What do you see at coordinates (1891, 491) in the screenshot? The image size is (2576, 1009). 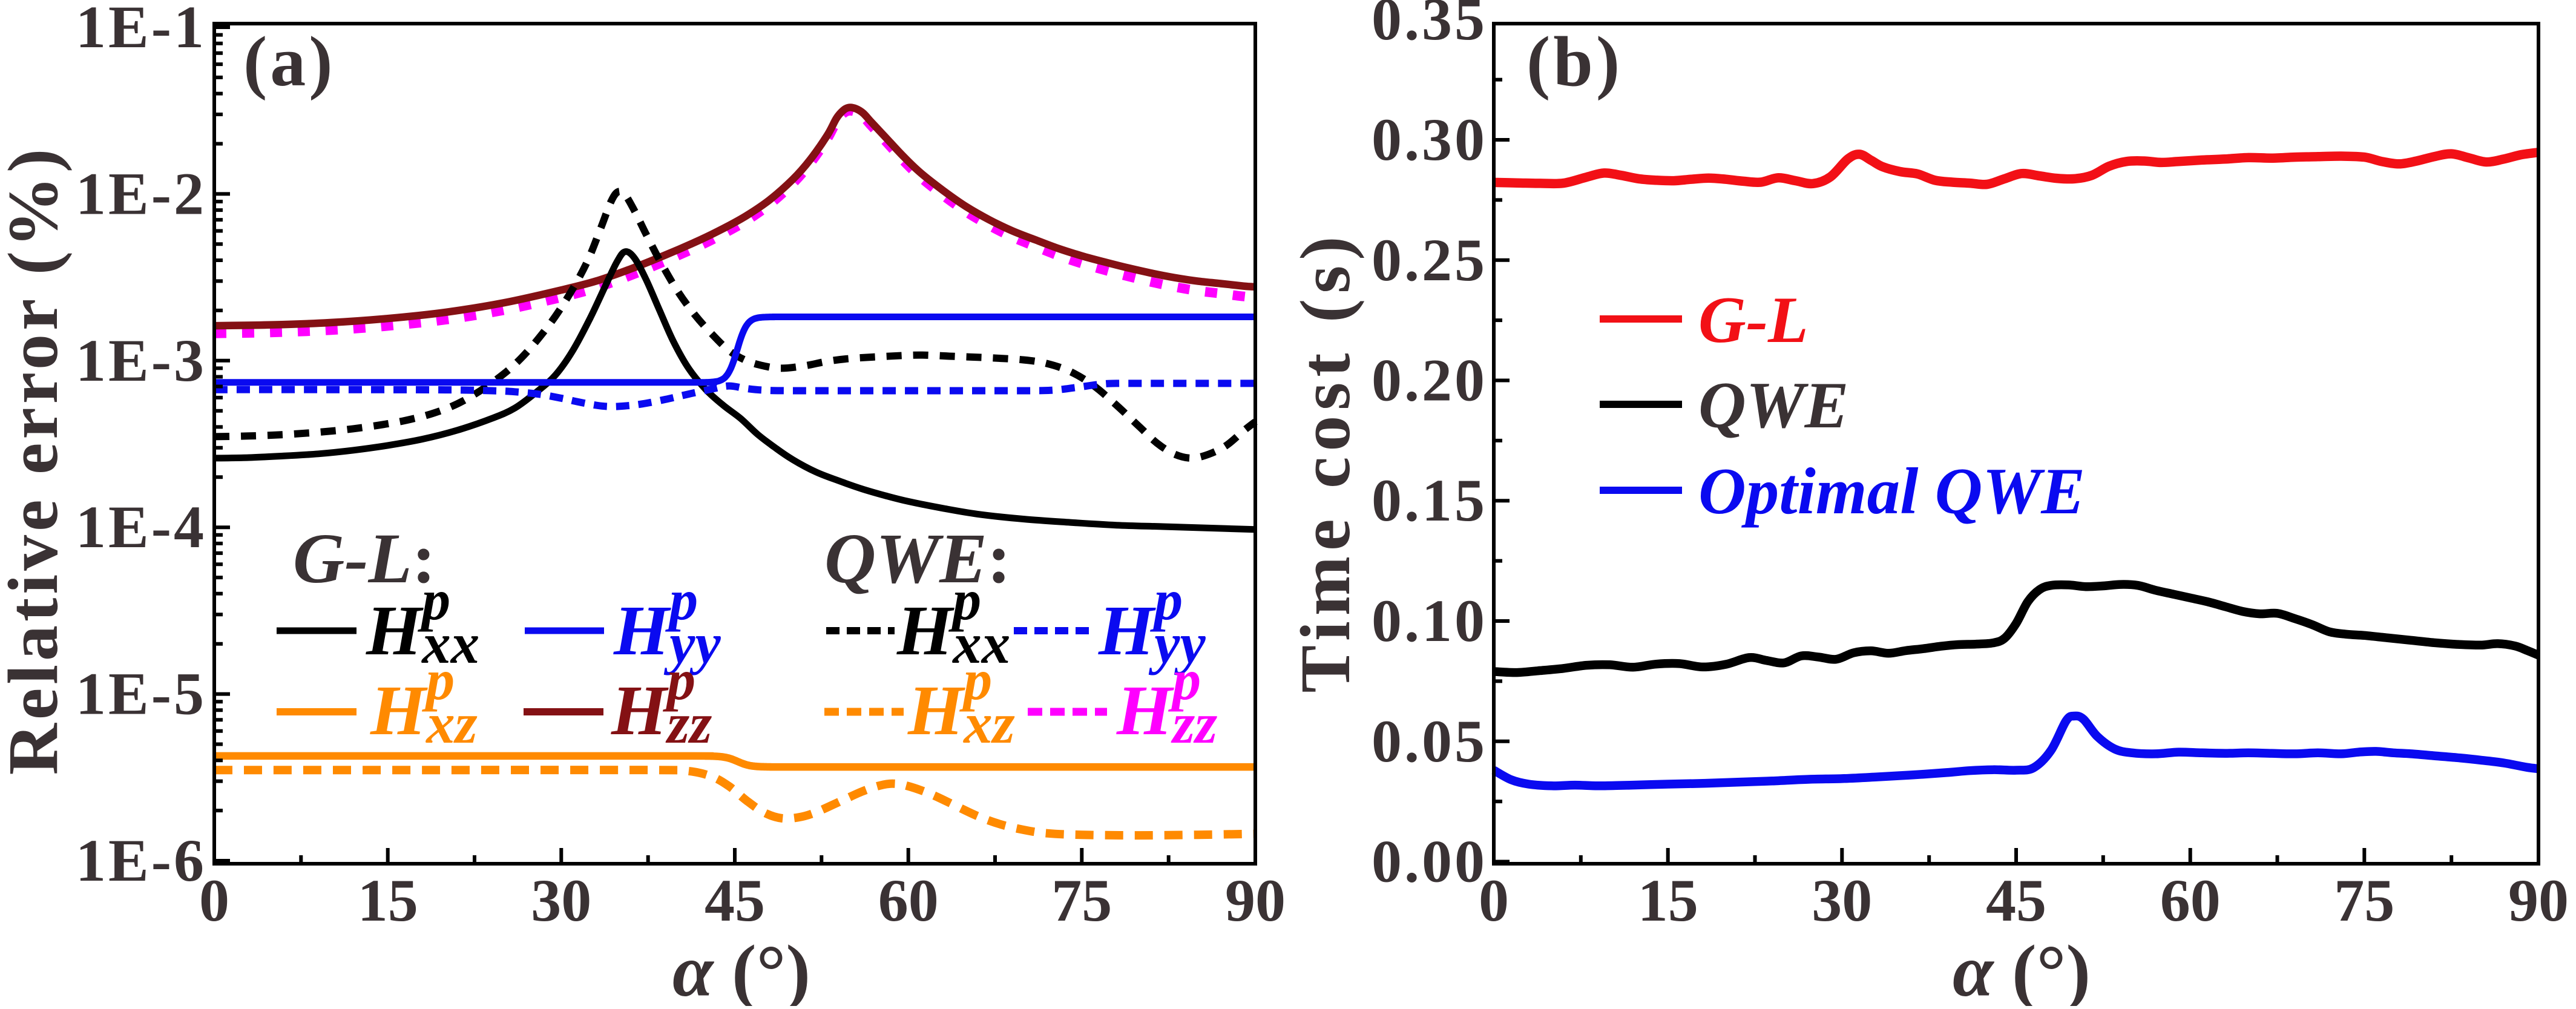 I see `svg-text: Optimal QWE` at bounding box center [1891, 491].